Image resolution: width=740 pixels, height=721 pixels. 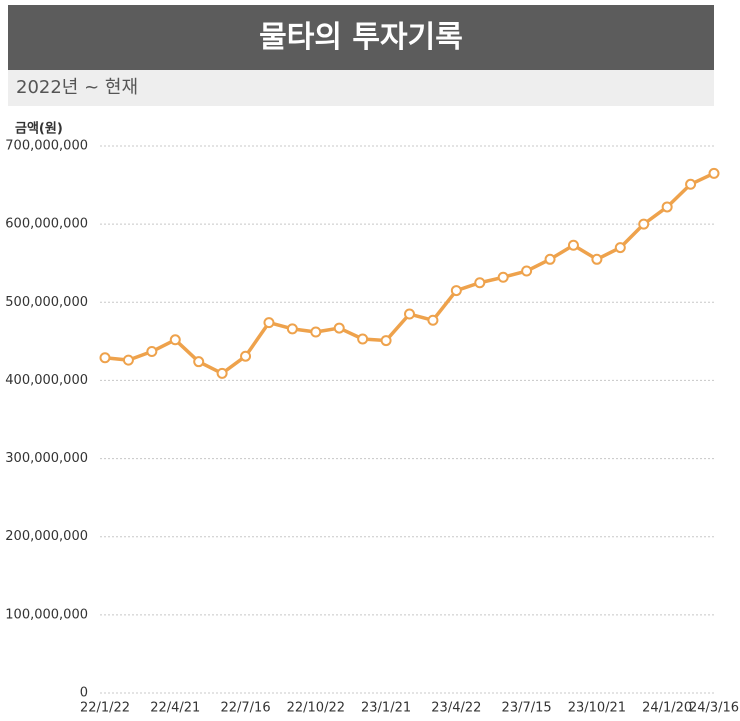 I want to click on x-tick-label: 24/3/16, so click(x=714, y=708).